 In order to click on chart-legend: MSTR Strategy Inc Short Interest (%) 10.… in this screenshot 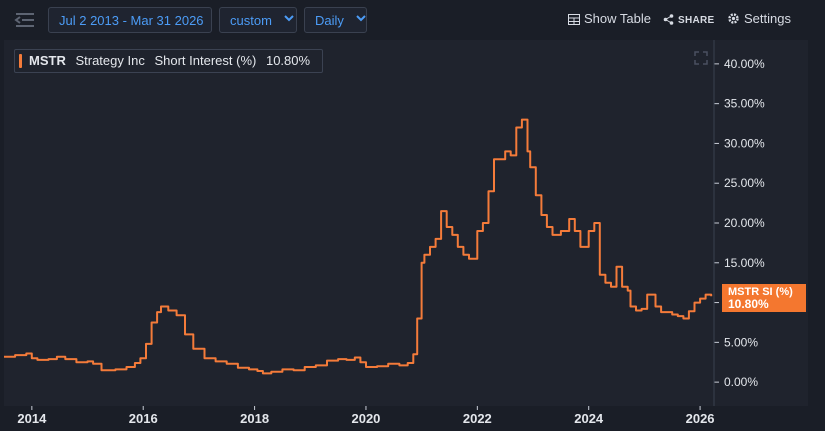, I will do `click(169, 61)`.